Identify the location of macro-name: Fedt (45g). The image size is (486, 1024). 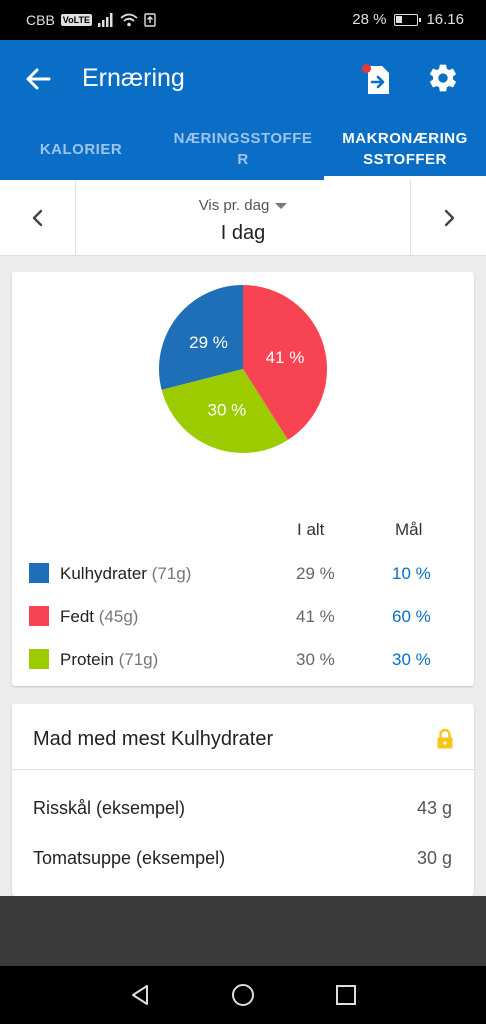
(99, 617).